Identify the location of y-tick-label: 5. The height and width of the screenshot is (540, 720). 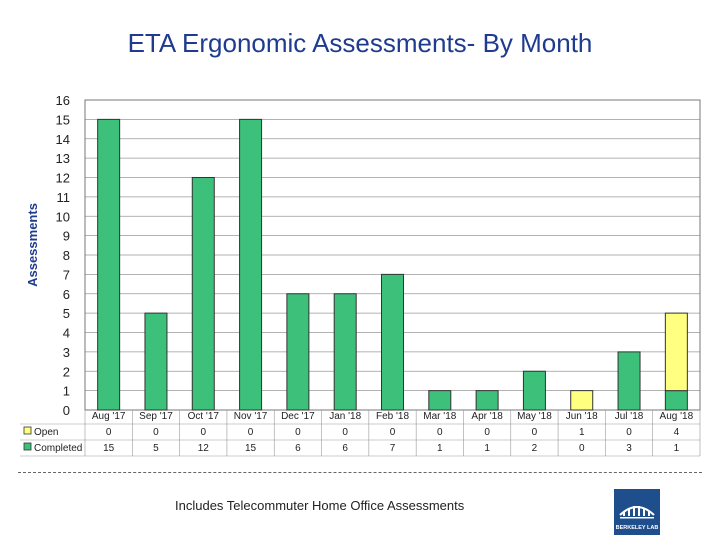
(66, 313).